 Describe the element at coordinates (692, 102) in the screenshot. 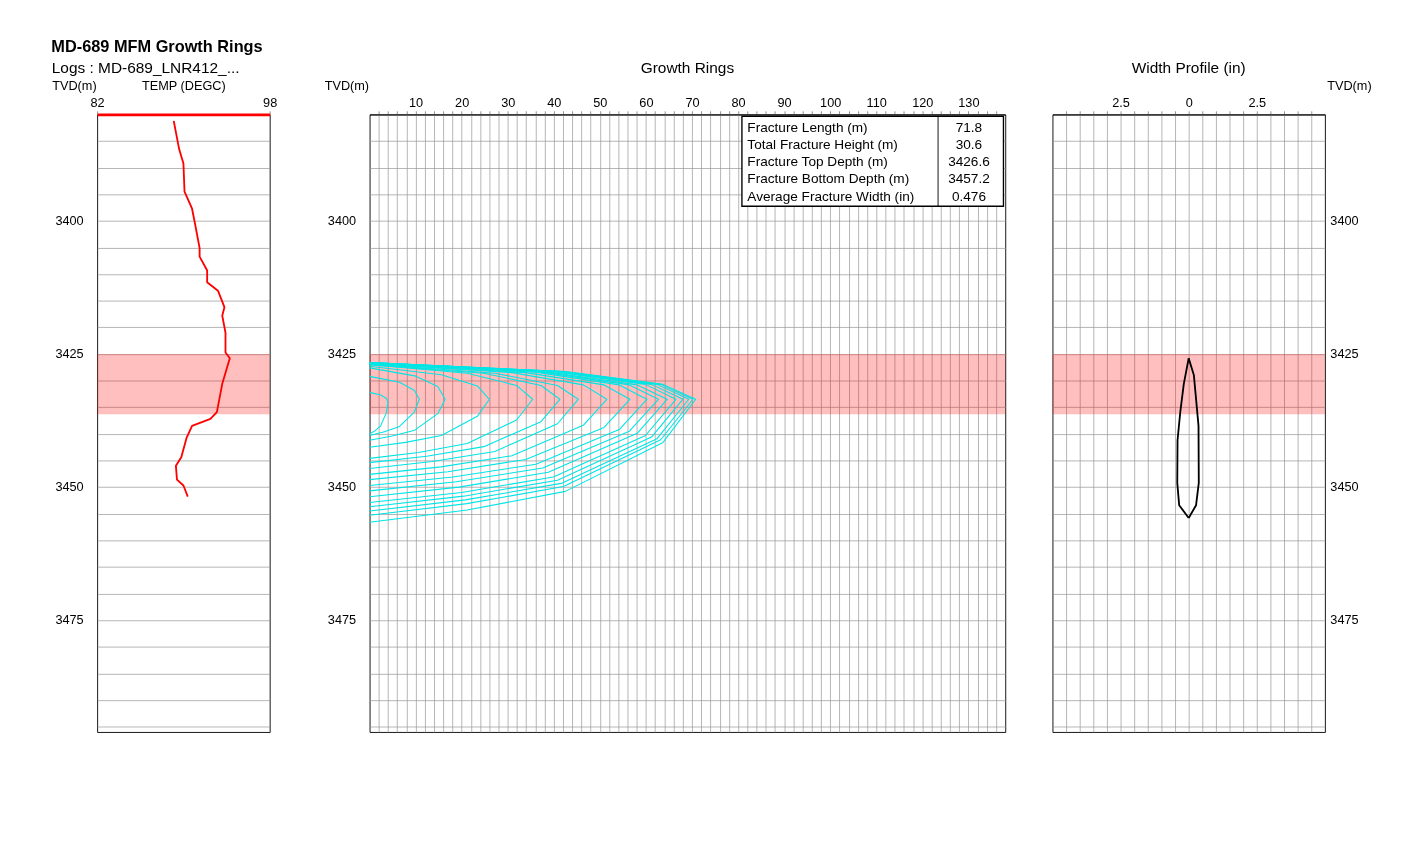

I see `x-tick-label: 70` at that location.